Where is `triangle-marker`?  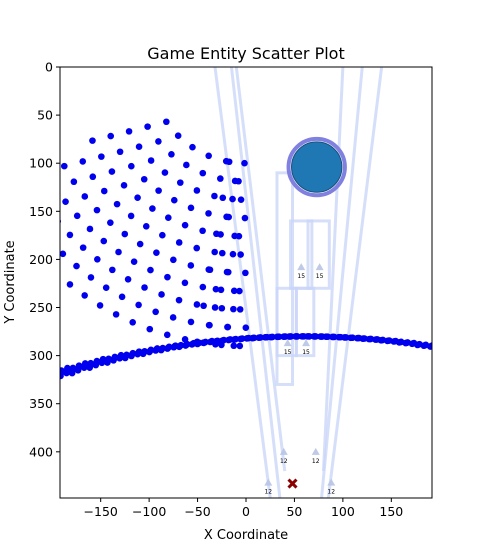
triangle-marker is located at coordinates (331, 482).